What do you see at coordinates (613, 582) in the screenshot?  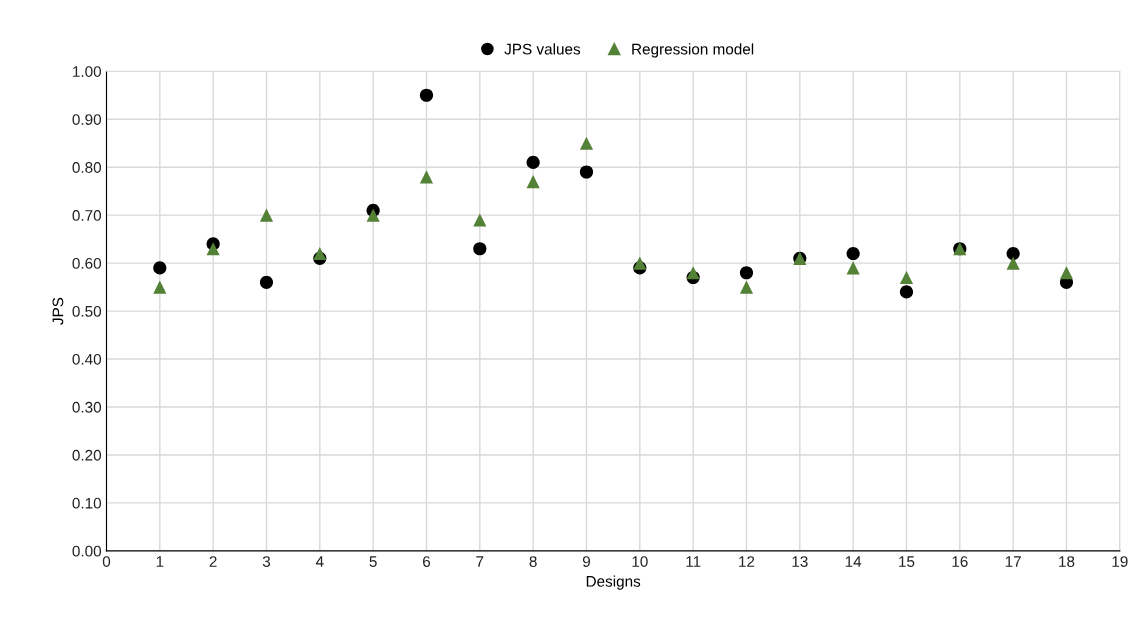 I see `x-axis-title: Designs` at bounding box center [613, 582].